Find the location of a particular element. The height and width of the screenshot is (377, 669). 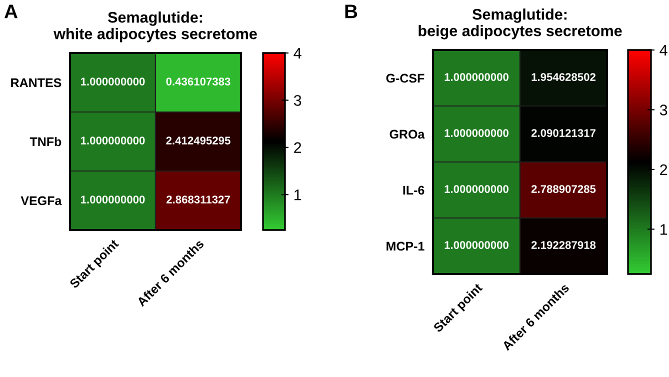

y-tick-label: MCP-1 is located at coordinates (405, 246).